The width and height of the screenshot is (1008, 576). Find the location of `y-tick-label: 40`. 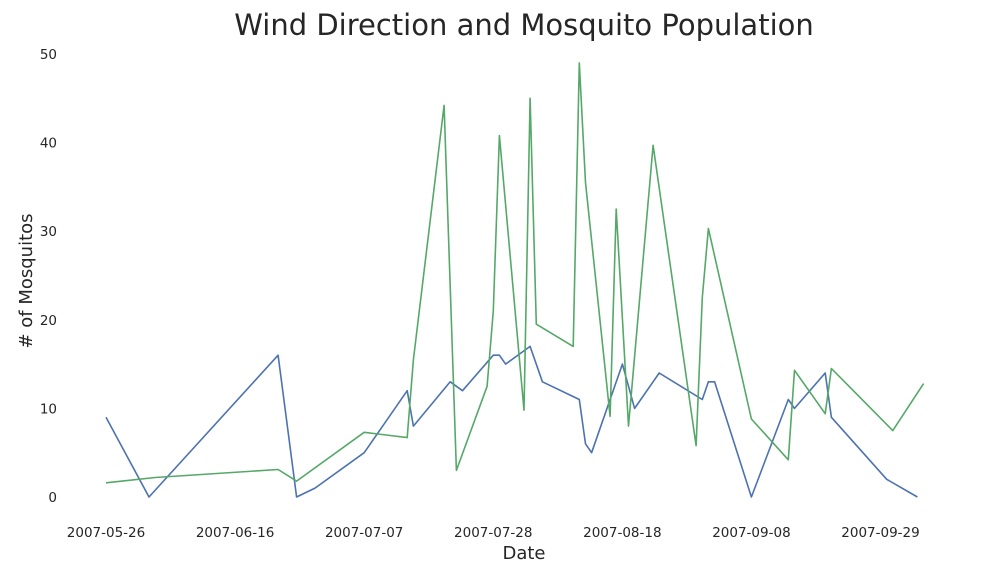

y-tick-label: 40 is located at coordinates (48, 144).